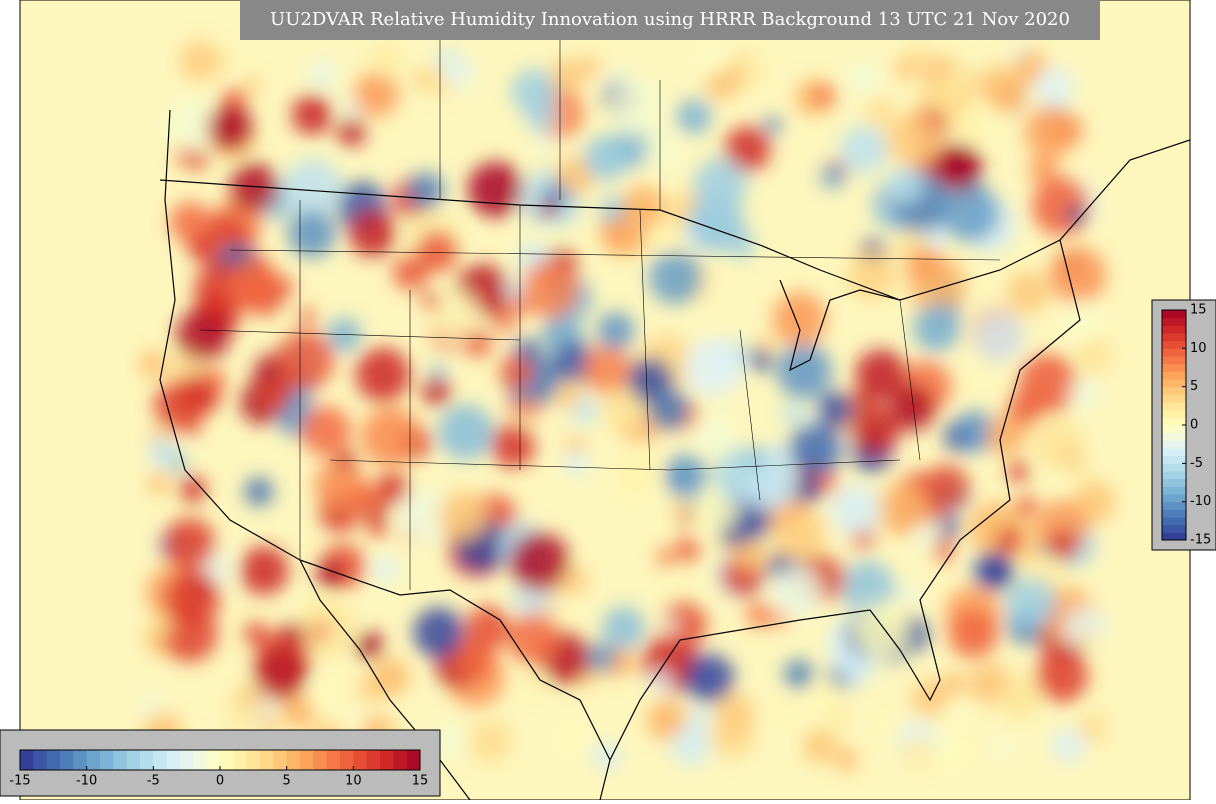 This screenshot has height=804, width=1216. I want to click on colorbar-tick-label: 5, so click(287, 781).